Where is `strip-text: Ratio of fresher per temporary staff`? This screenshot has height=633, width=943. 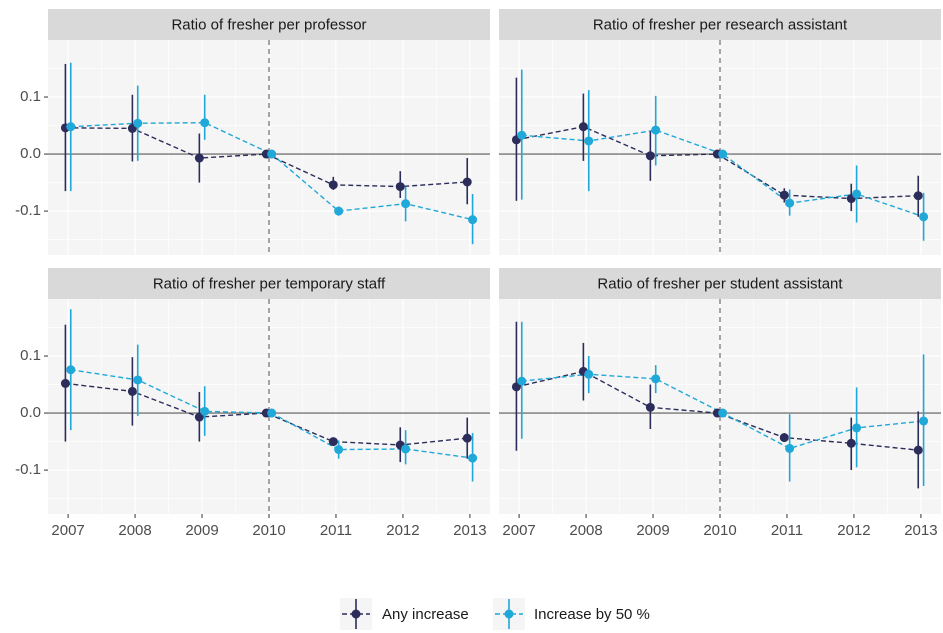
strip-text: Ratio of fresher per temporary staff is located at coordinates (269, 283).